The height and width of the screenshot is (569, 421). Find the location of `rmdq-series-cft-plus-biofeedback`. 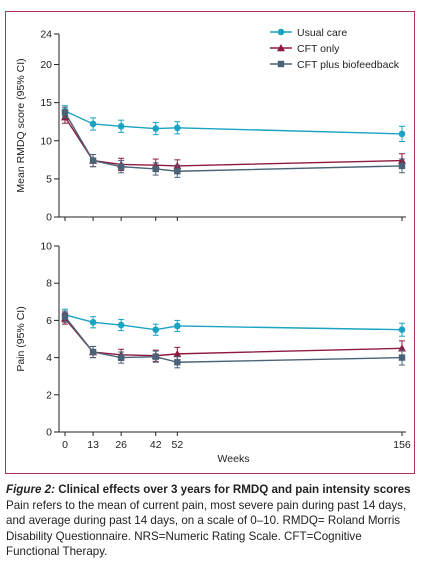

rmdq-series-cft-plus-biofeedback is located at coordinates (233, 142).